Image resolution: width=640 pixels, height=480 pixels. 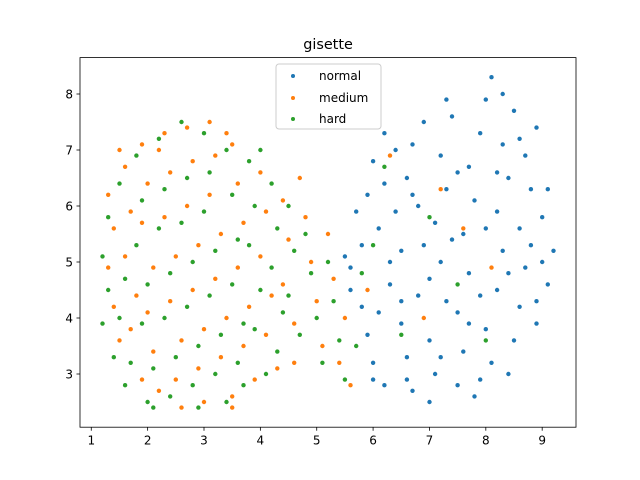 I want to click on y-tick-label: 6, so click(x=69, y=206).